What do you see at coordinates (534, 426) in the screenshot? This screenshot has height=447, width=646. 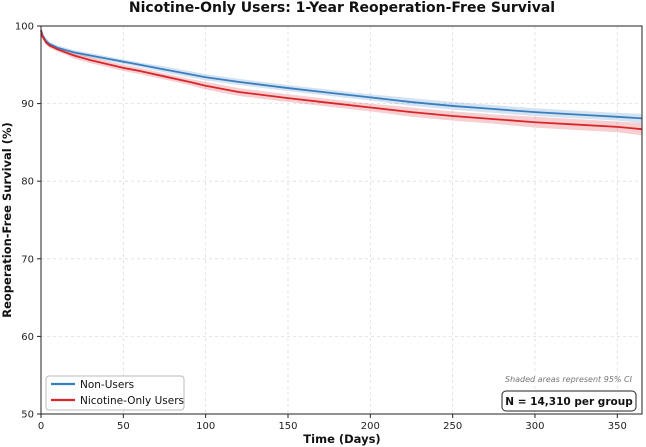 I see `x-tick-label: 300` at bounding box center [534, 426].